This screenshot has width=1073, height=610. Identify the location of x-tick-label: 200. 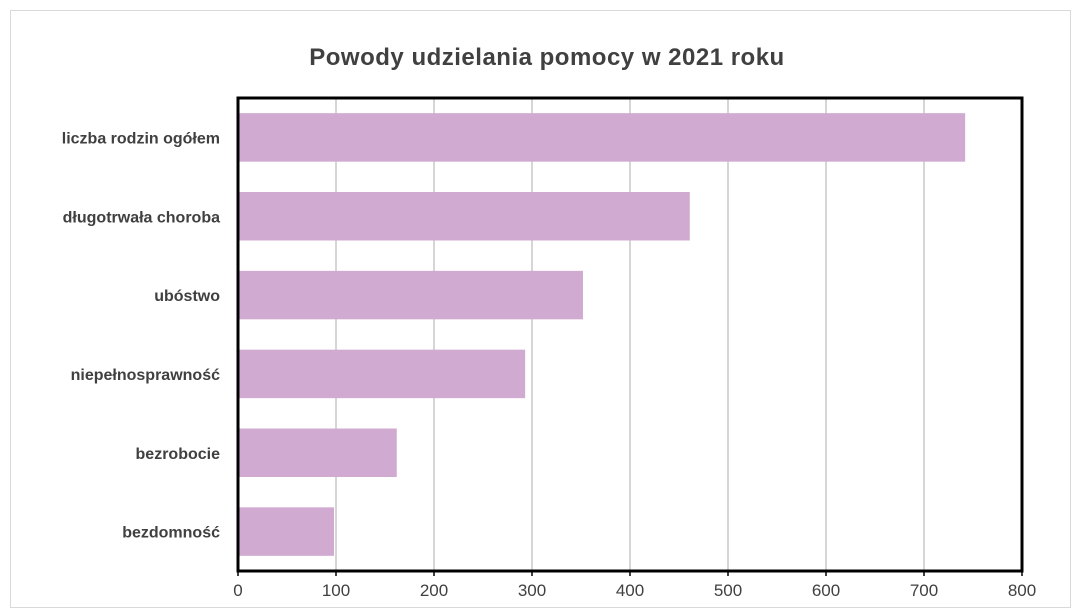
(434, 590).